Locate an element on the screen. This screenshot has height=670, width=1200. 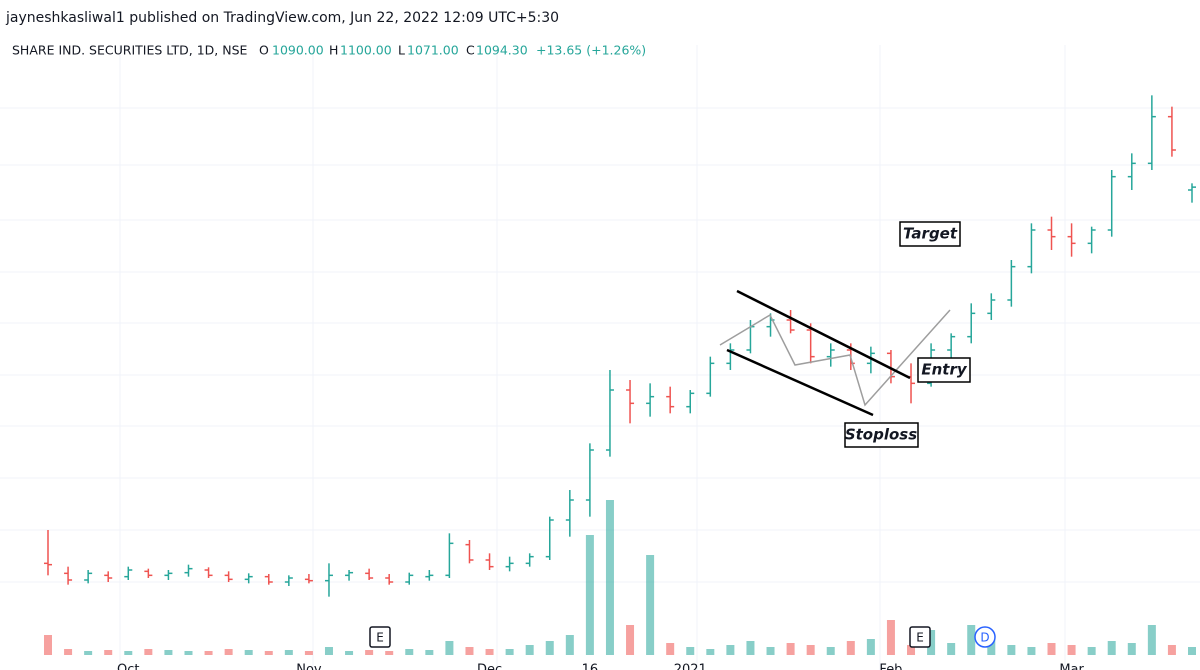
dividend-marker is located at coordinates (985, 637).